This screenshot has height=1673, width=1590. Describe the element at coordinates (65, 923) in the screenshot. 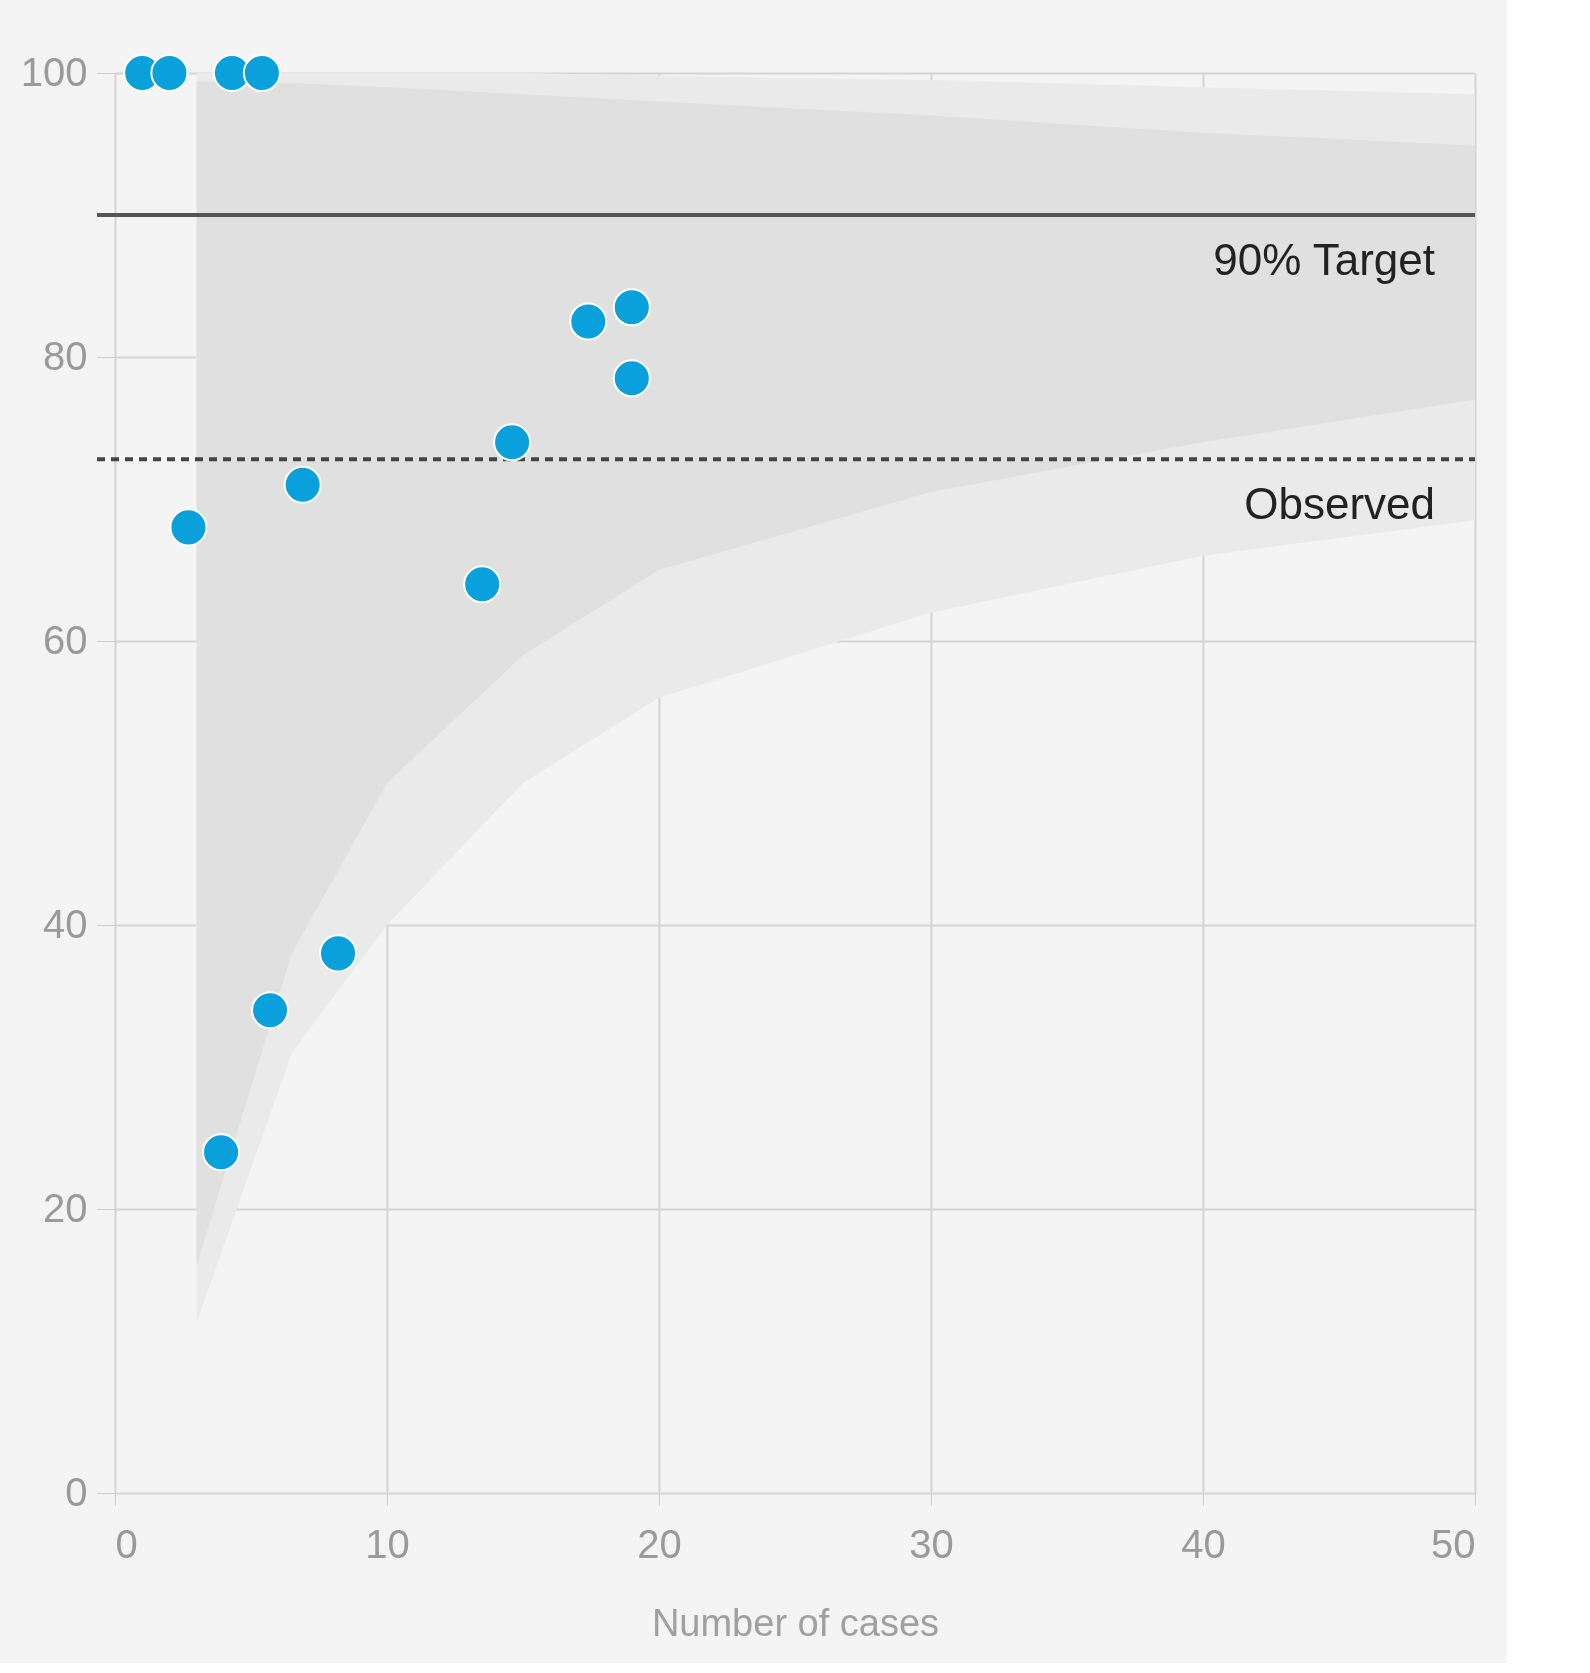

I see `y-tick-label: 40` at that location.